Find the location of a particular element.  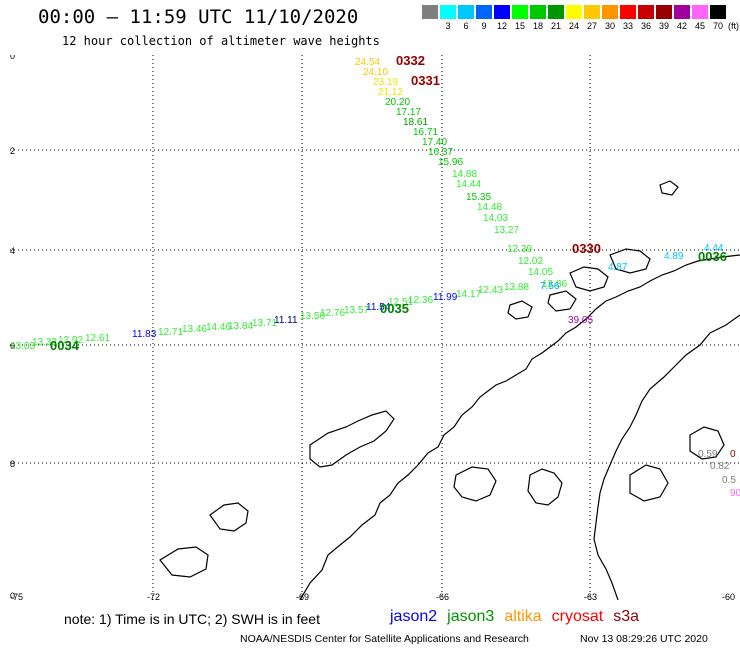

wave-height-value: 17.40 is located at coordinates (434, 142).